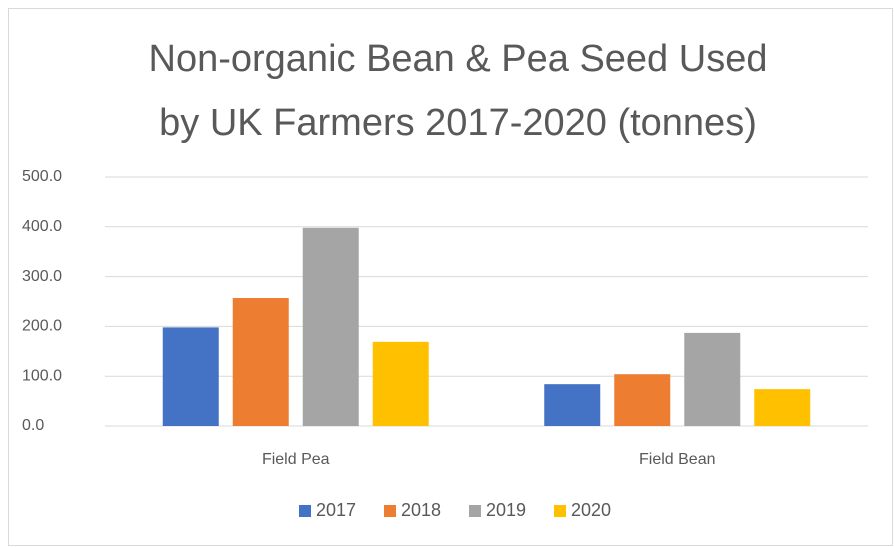  What do you see at coordinates (458, 123) in the screenshot?
I see `chart-title: by UK Farmers 2017-2020 (tonnes)` at bounding box center [458, 123].